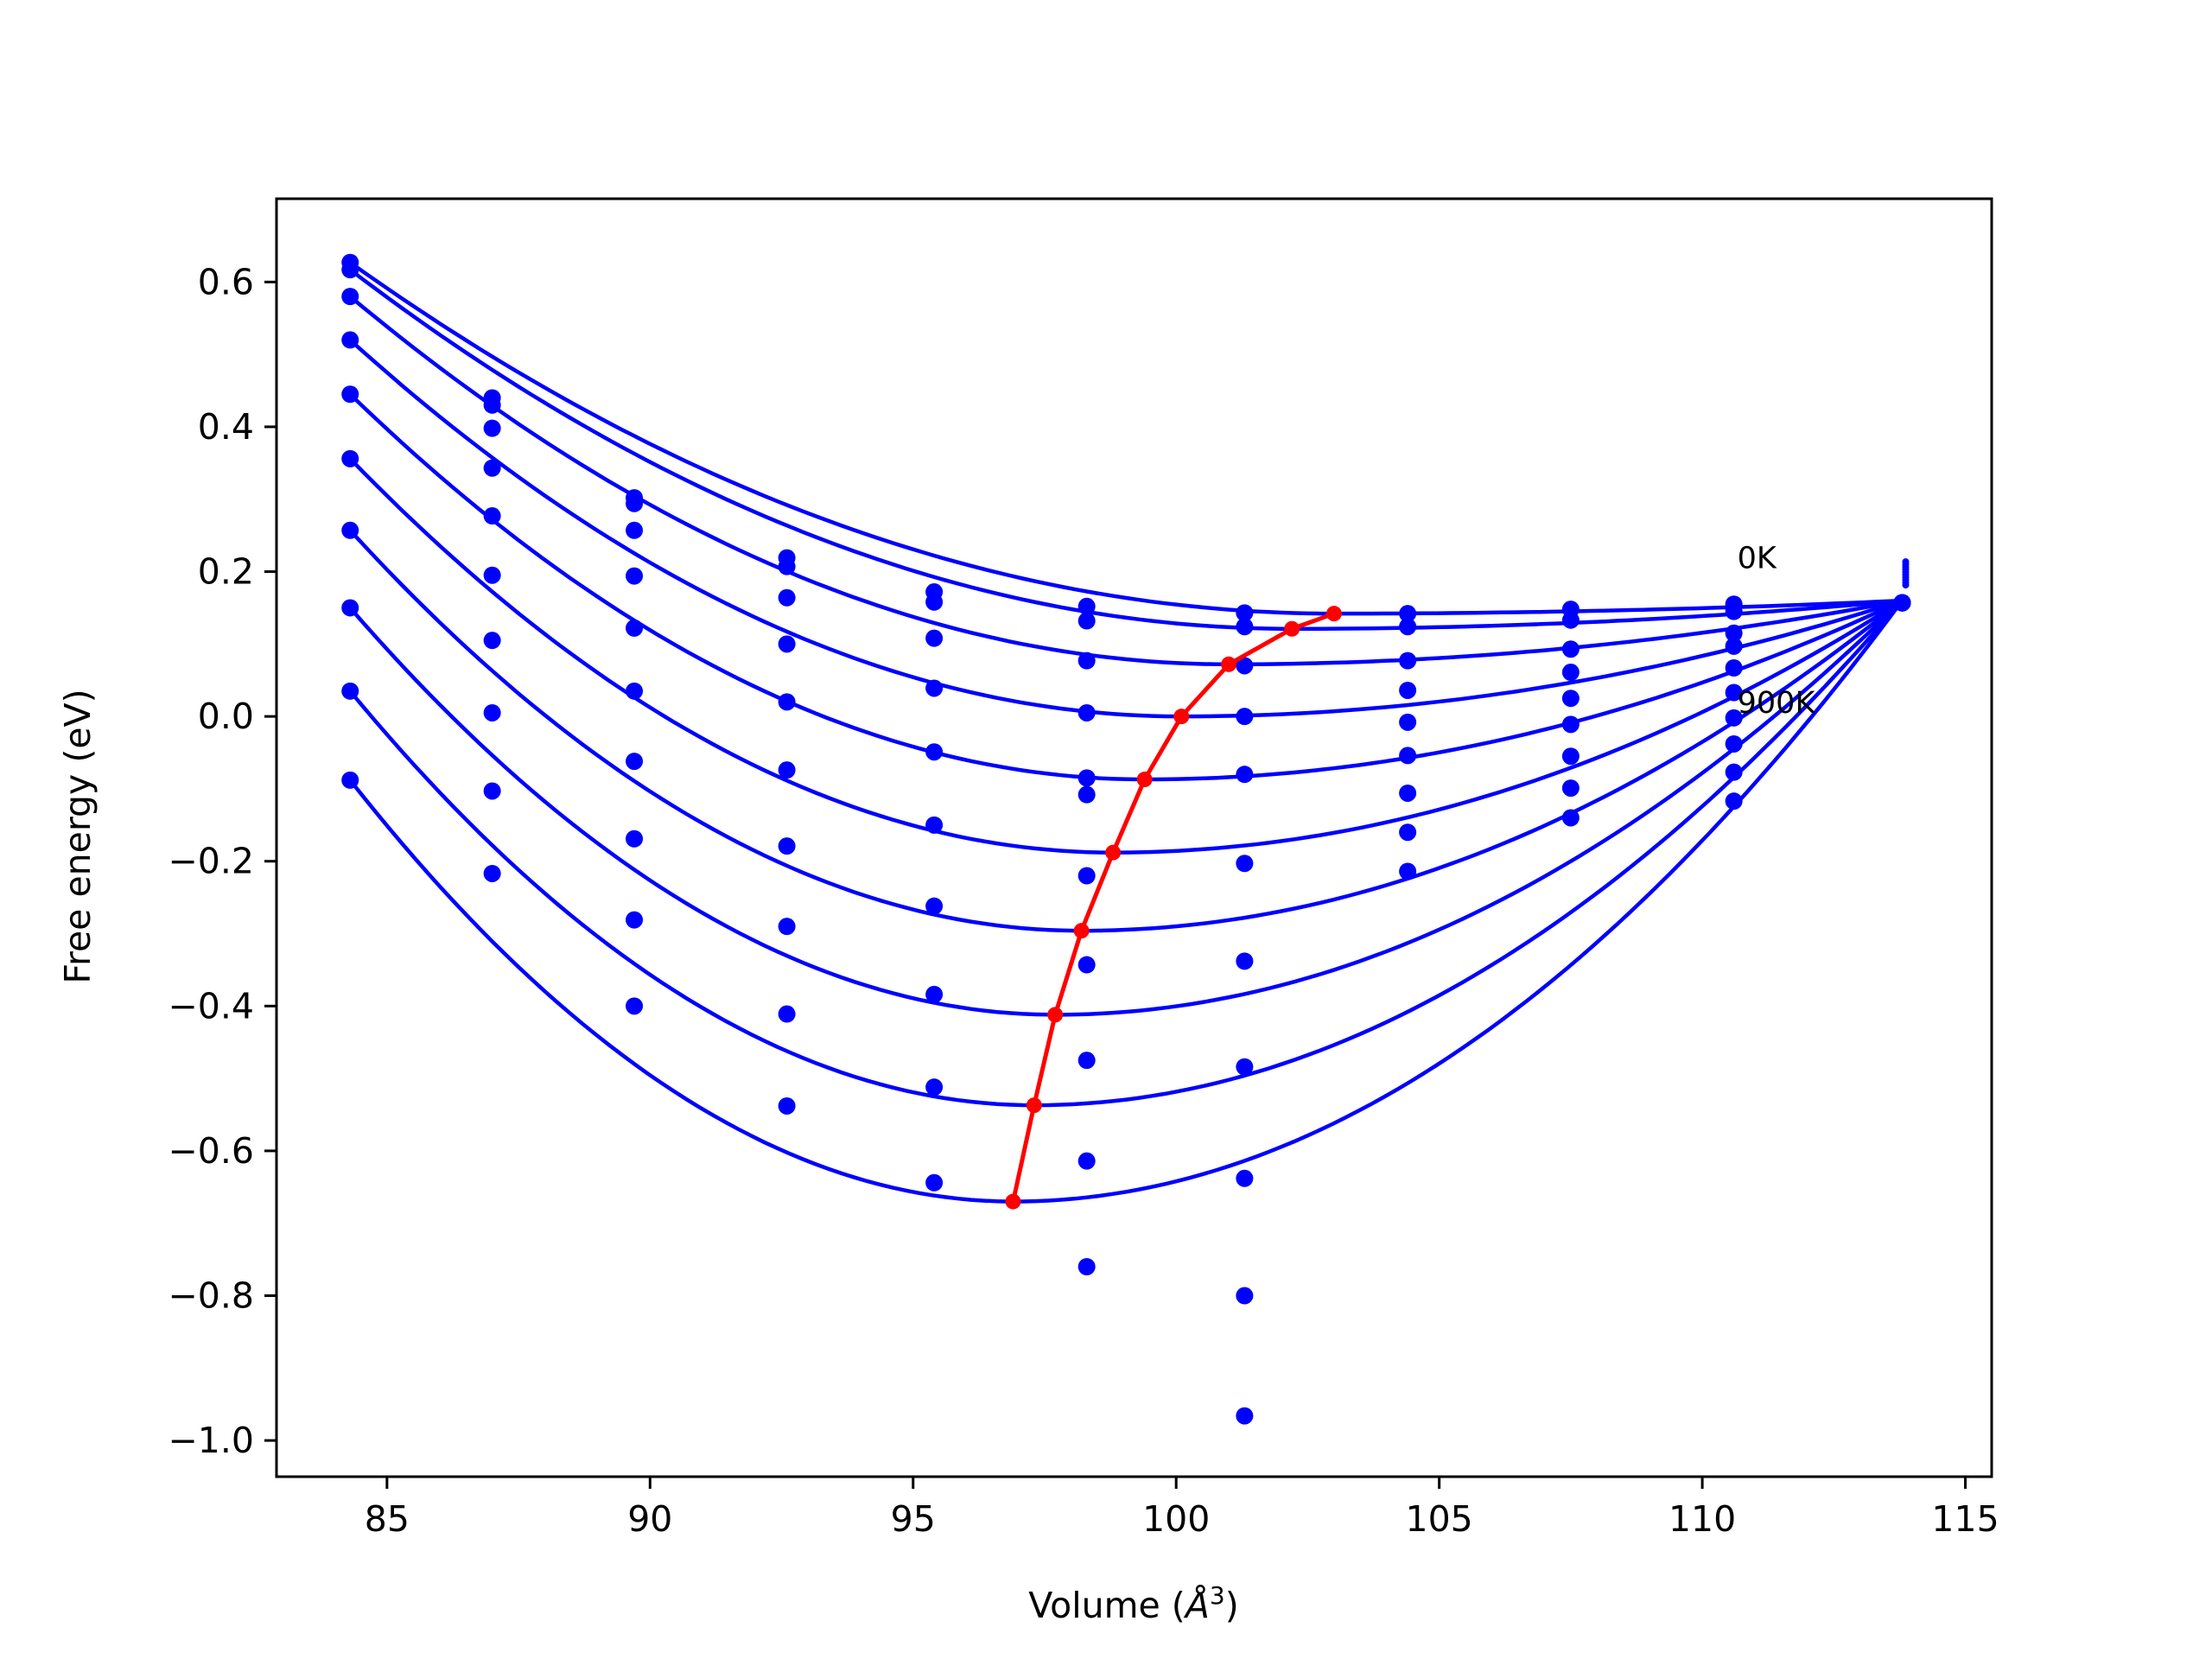 The image size is (2212, 1659). Describe the element at coordinates (226, 572) in the screenshot. I see `y-tick-label: 0.2` at that location.